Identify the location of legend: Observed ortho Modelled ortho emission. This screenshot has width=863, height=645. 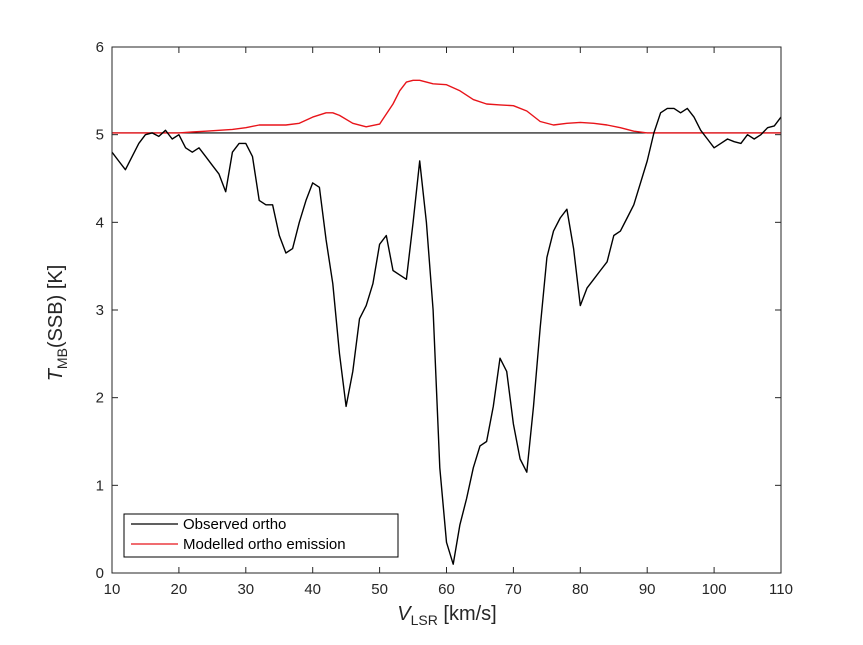
(261, 535).